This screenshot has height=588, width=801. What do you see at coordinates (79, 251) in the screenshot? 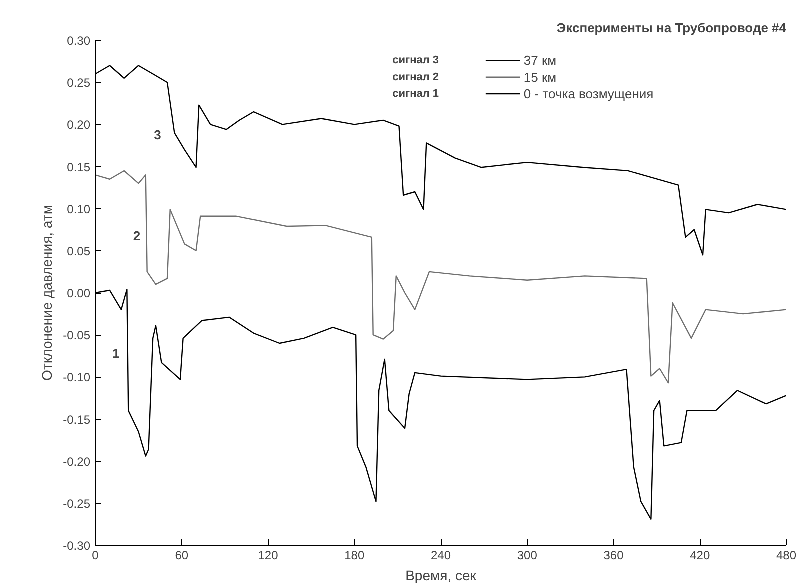
I see `y-tick-label: 0.05` at bounding box center [79, 251].